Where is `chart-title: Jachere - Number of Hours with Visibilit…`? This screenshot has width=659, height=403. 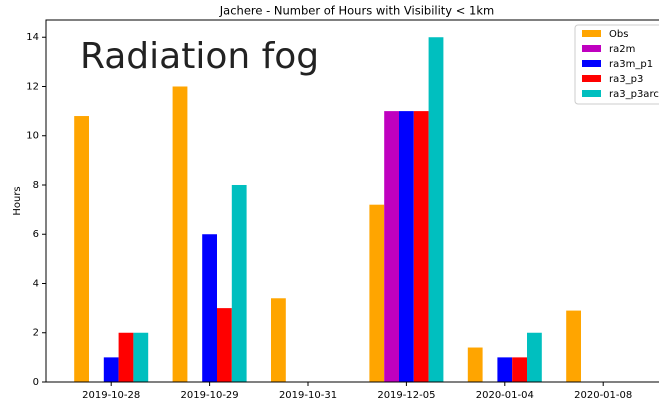
chart-title: Jachere - Number of Hours with Visibilit… is located at coordinates (356, 11).